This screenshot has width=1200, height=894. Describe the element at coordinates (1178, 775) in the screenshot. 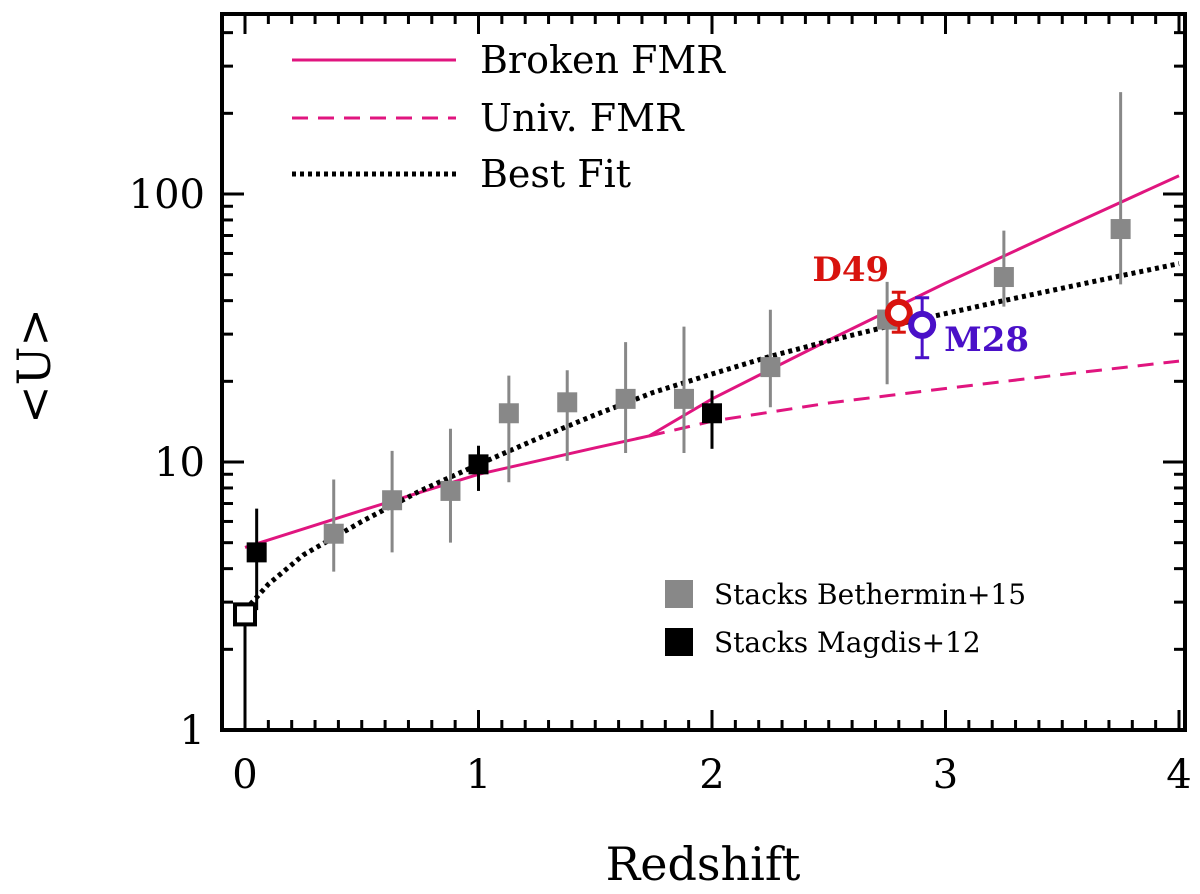

I see `x-tick-label: 4` at that location.